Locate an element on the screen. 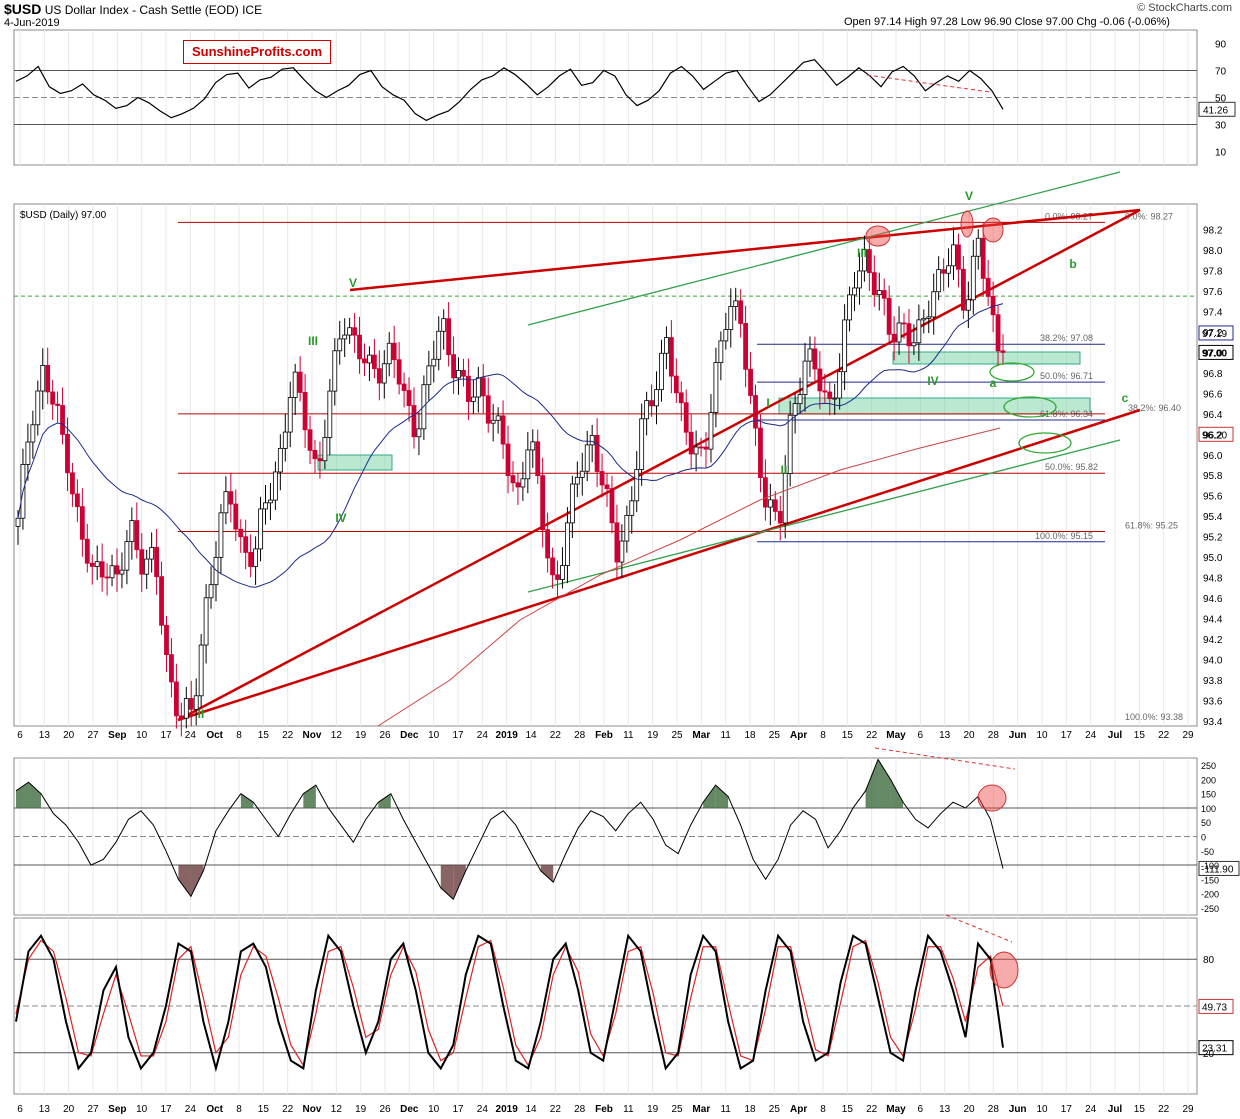 This screenshot has width=1240, height=1119. price-tag is located at coordinates (1216, 333).